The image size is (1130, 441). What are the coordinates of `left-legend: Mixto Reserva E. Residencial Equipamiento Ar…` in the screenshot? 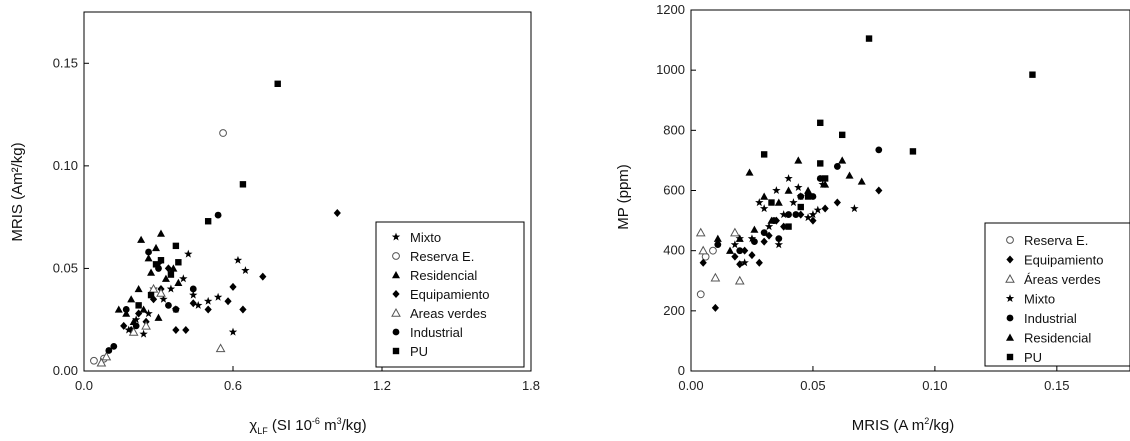 It's located at (450, 294).